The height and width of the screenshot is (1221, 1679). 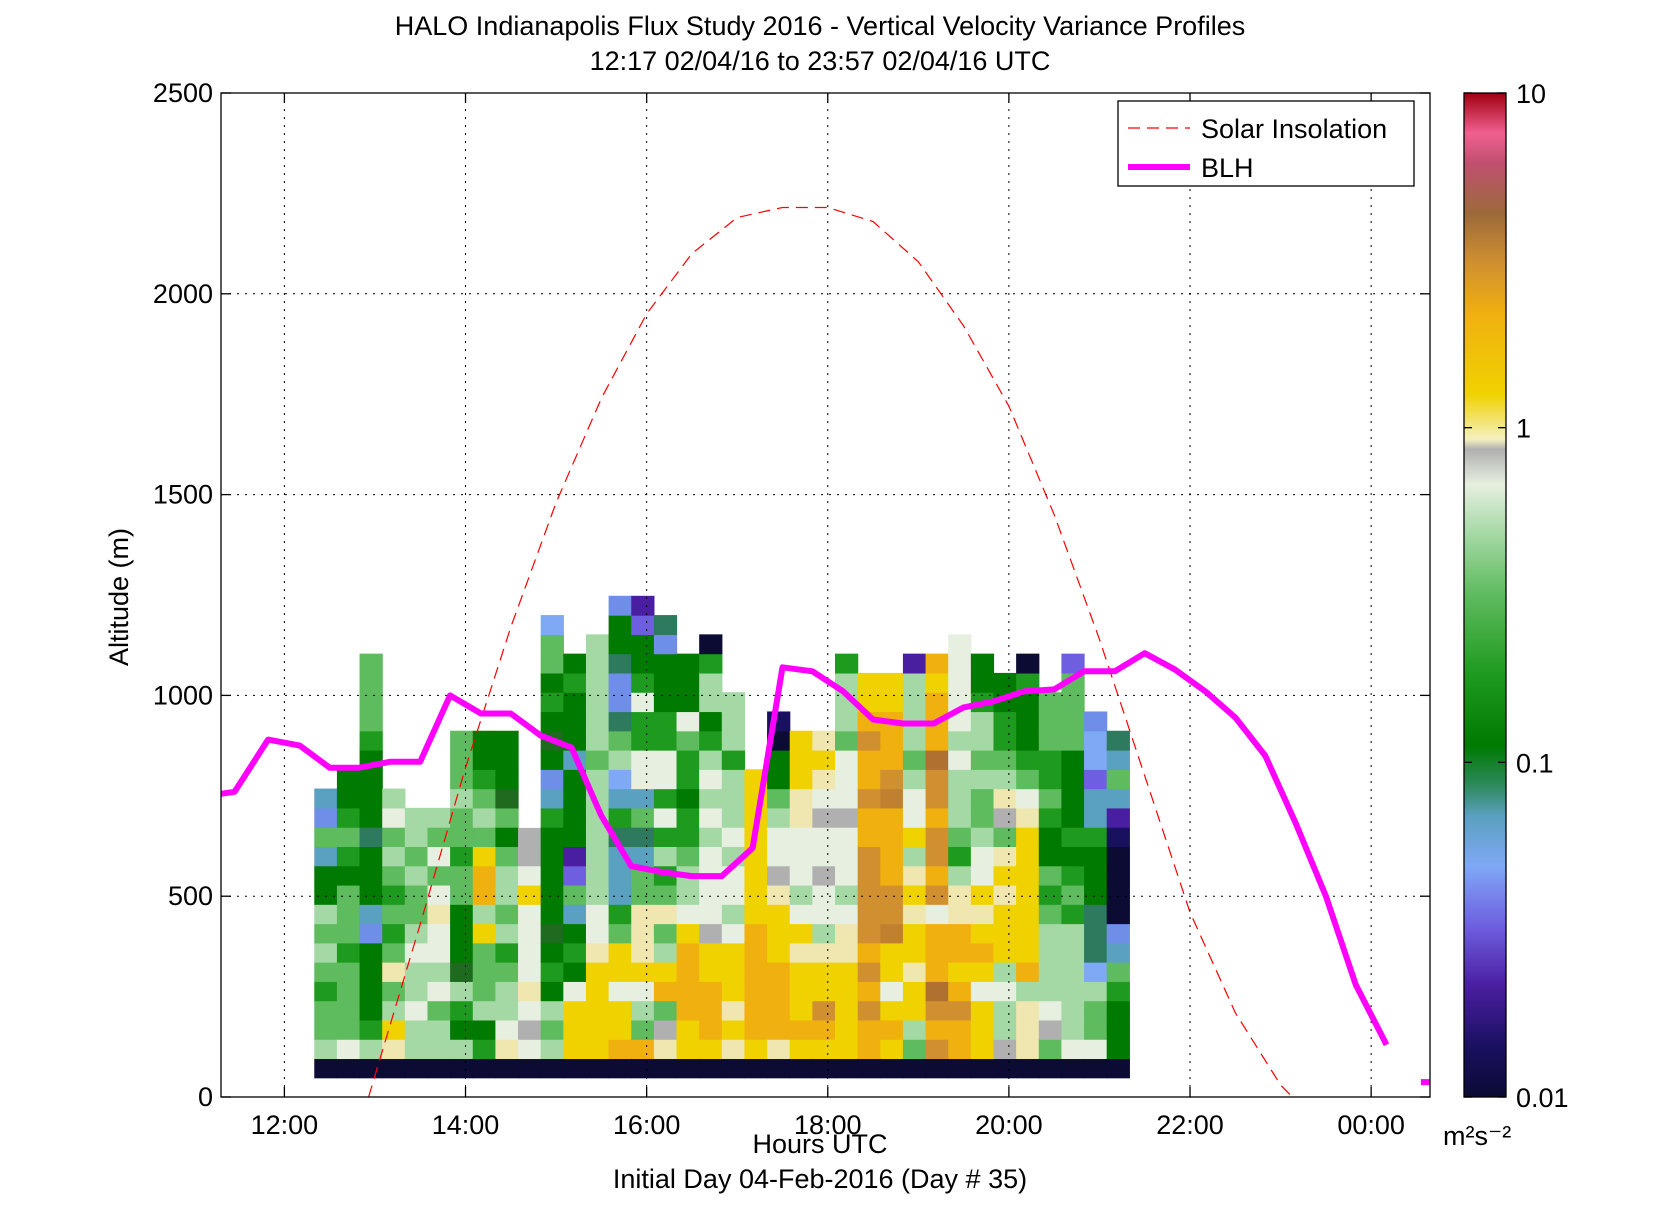 I want to click on chart-footer: Initial Day 04-Feb-2016 (Day # 35), so click(x=820, y=1179).